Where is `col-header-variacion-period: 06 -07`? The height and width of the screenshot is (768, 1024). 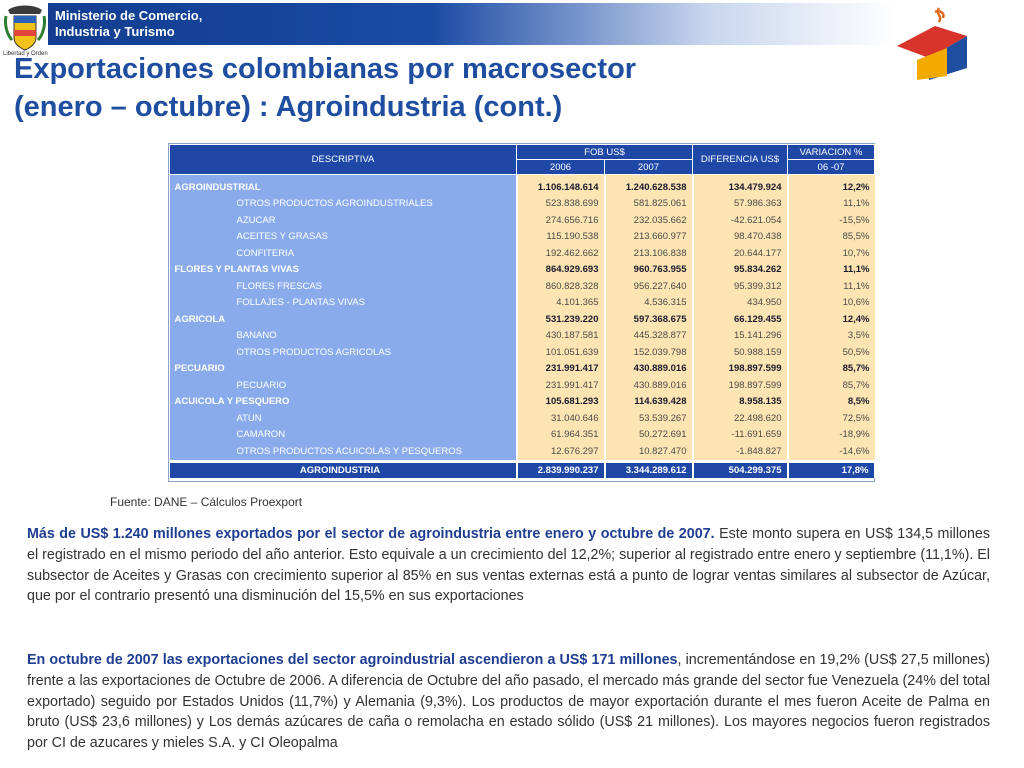
col-header-variacion-period: 06 -07 is located at coordinates (831, 167).